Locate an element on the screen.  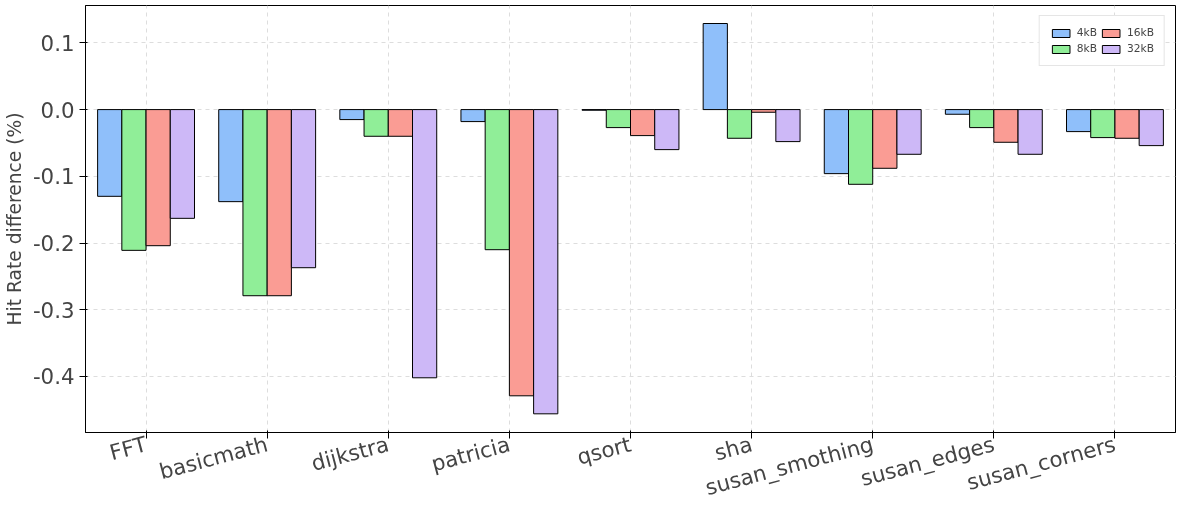
y-axis-title: Hit Rate difference (%) is located at coordinates (14, 219).